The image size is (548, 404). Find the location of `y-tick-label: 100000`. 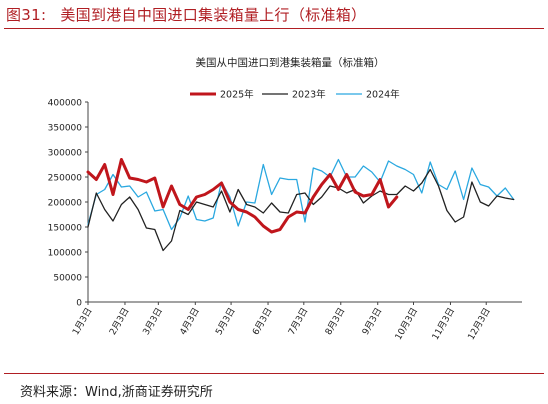

y-tick-label: 100000 is located at coordinates (65, 254).